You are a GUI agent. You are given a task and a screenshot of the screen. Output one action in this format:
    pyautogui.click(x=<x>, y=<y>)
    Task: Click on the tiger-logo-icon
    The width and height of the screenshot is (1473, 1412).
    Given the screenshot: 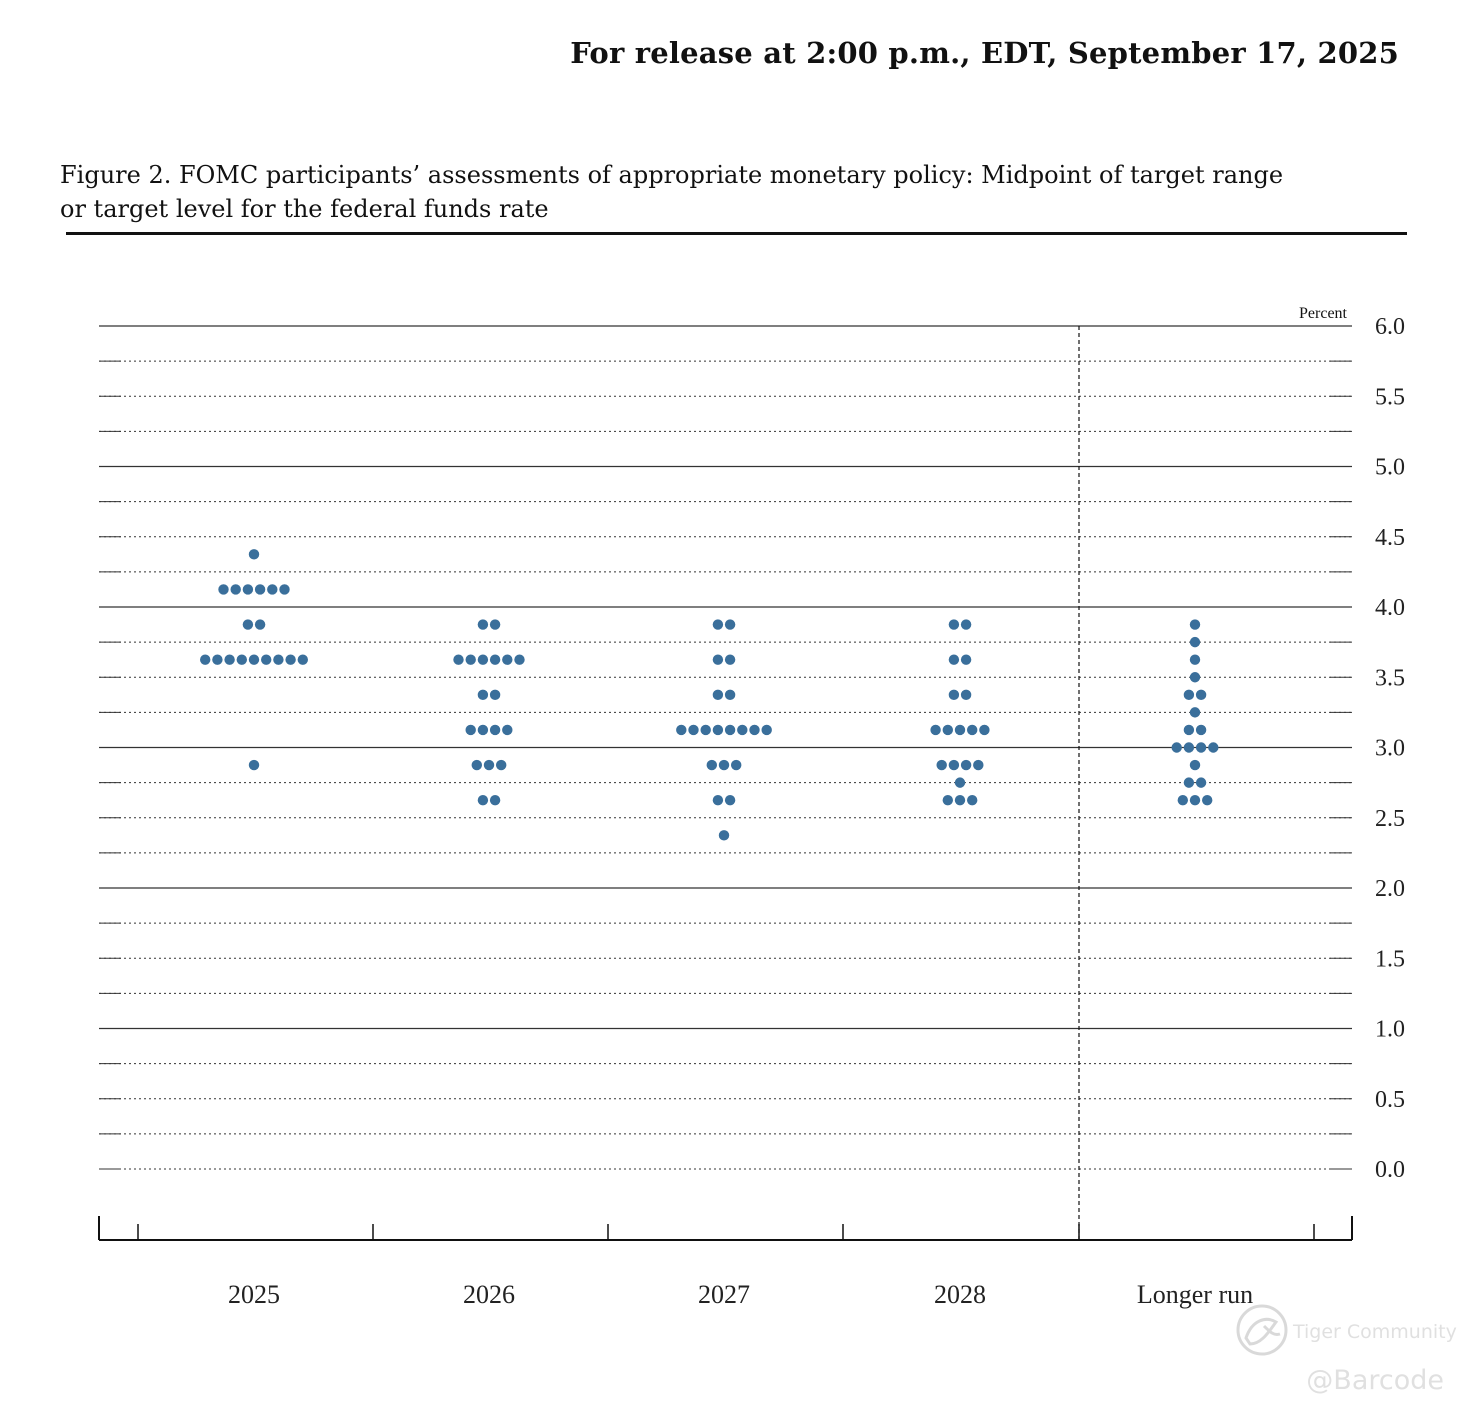 What is the action you would take?
    pyautogui.click(x=1262, y=1330)
    